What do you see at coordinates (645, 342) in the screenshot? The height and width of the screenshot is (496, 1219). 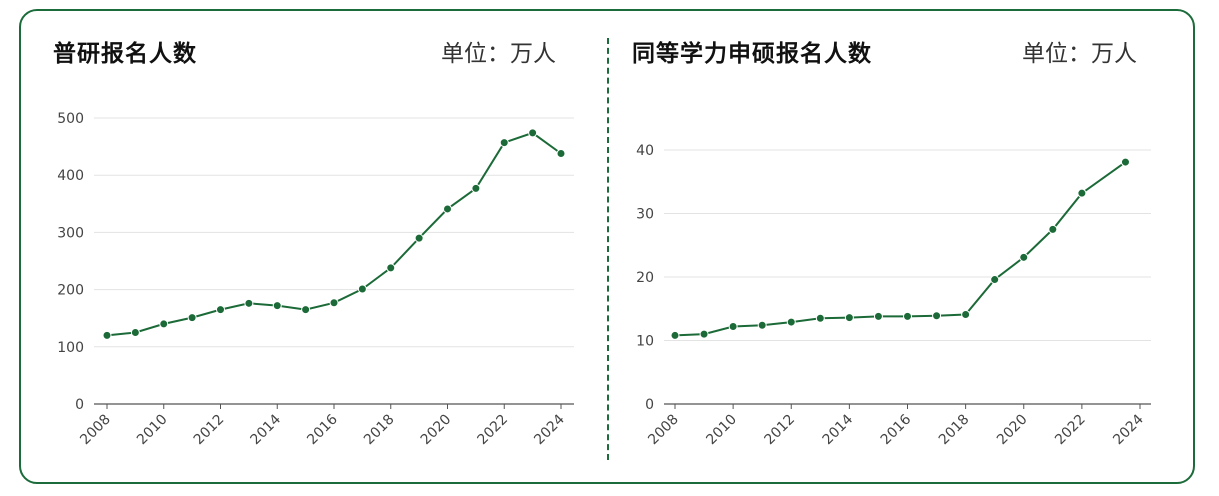 I see `right-y-tick-label: 10` at bounding box center [645, 342].